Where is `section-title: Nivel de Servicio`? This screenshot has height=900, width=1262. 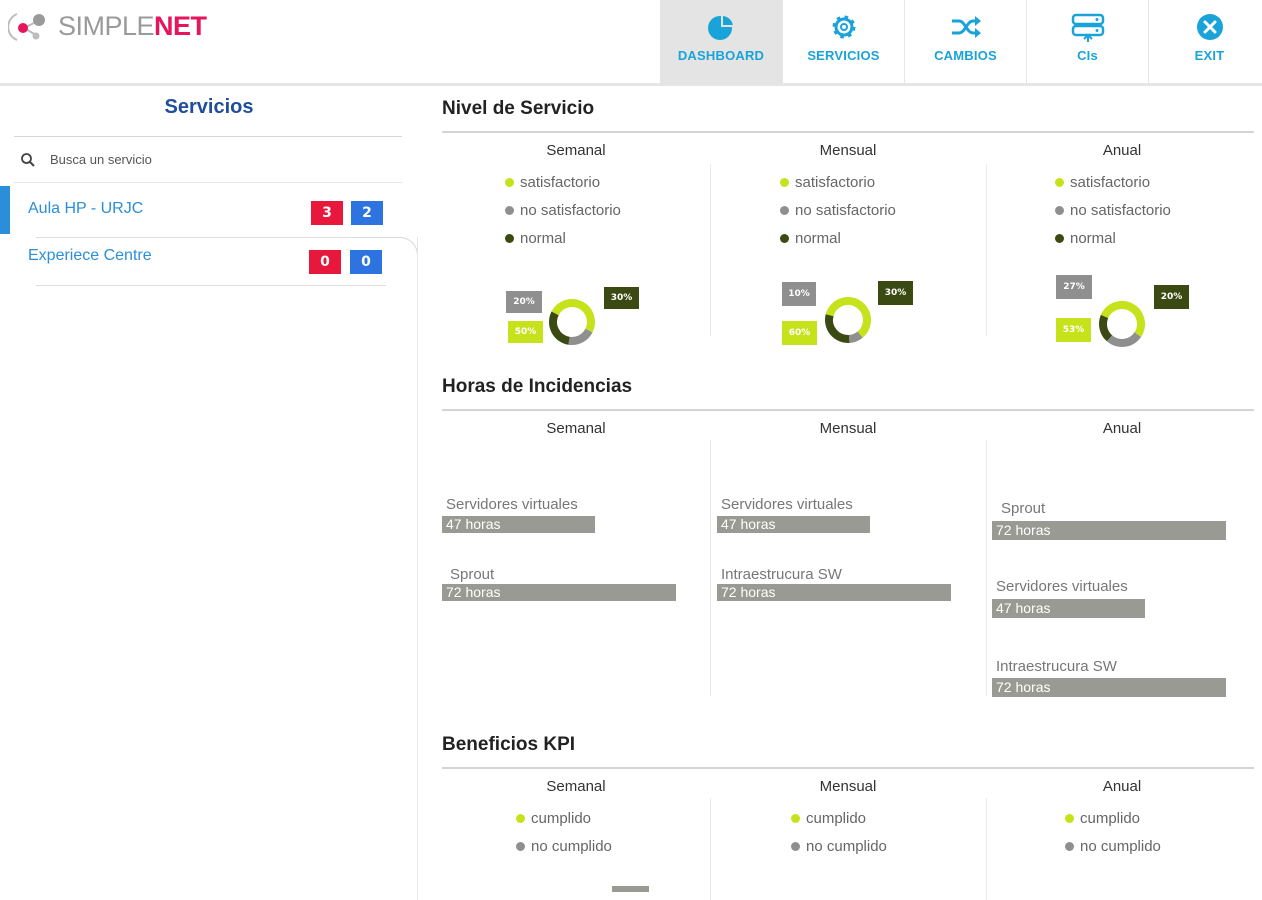
section-title: Nivel de Servicio is located at coordinates (518, 108).